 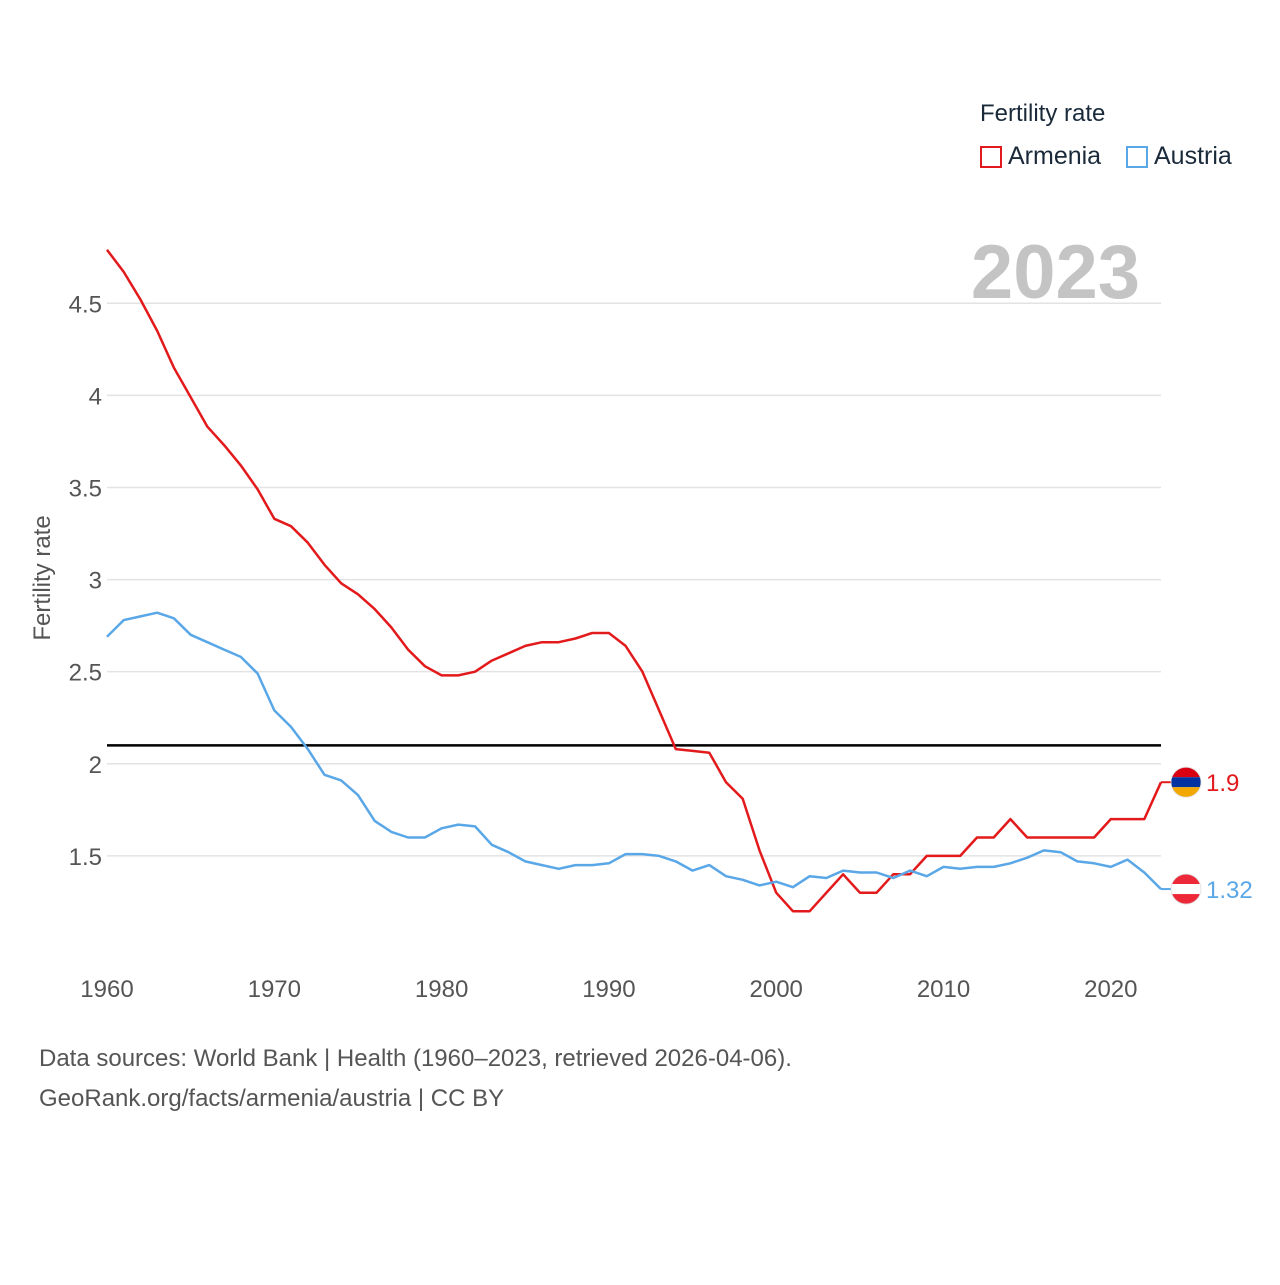 I want to click on y-tick-label: 4, so click(x=95, y=396).